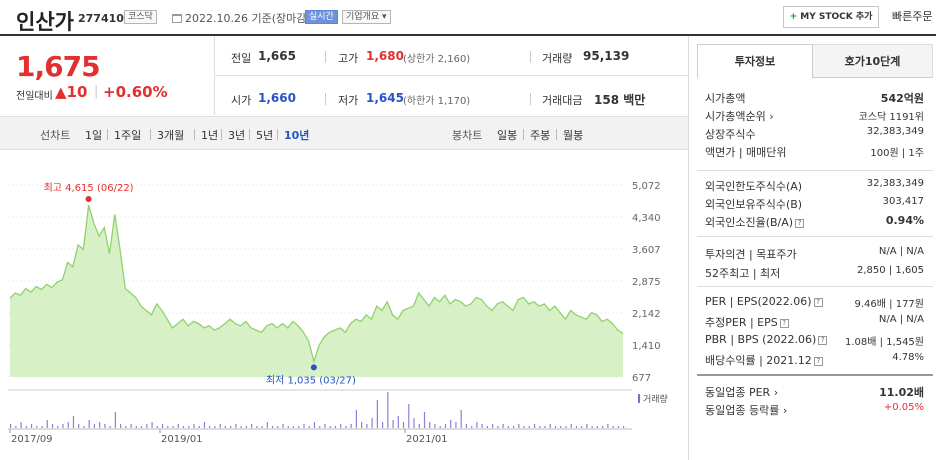 This screenshot has height=460, width=936. What do you see at coordinates (814, 340) in the screenshot?
I see `row-pbr-bps: PBR | BPS (2022.06)? 1.08배 | 1,545원` at bounding box center [814, 340].